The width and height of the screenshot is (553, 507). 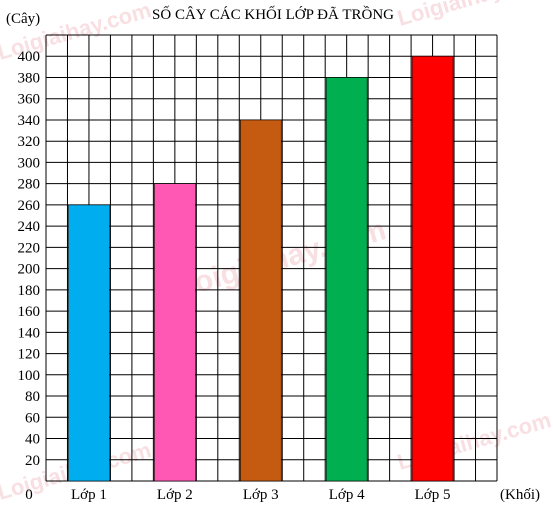 I want to click on x-tick-label: Lớp 3, so click(x=261, y=495).